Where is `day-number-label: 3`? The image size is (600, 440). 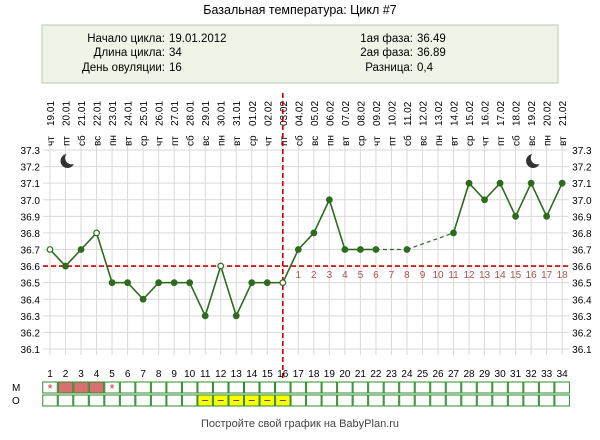
day-number-label: 3 is located at coordinates (81, 374).